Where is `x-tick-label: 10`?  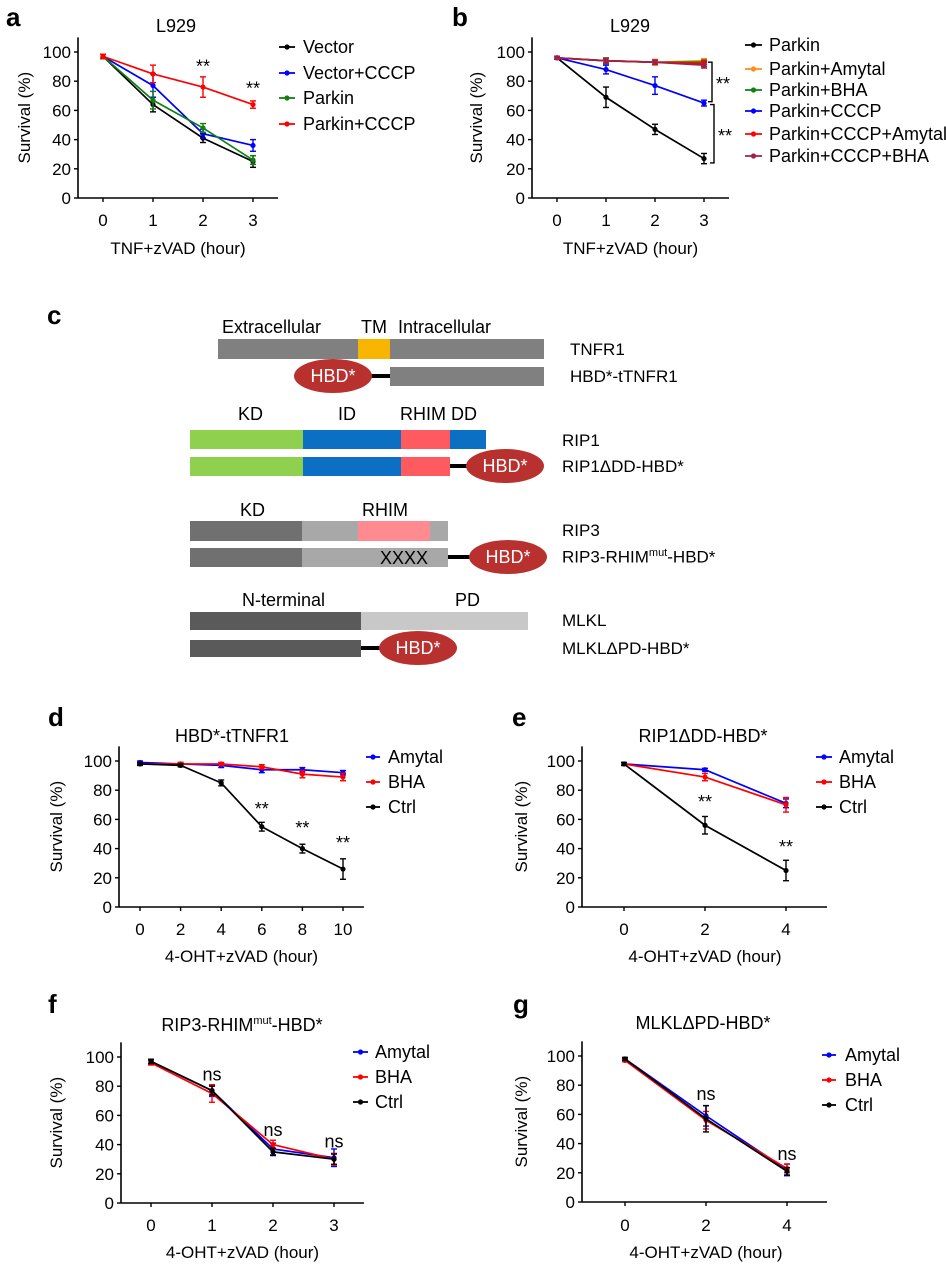
x-tick-label: 10 is located at coordinates (343, 929).